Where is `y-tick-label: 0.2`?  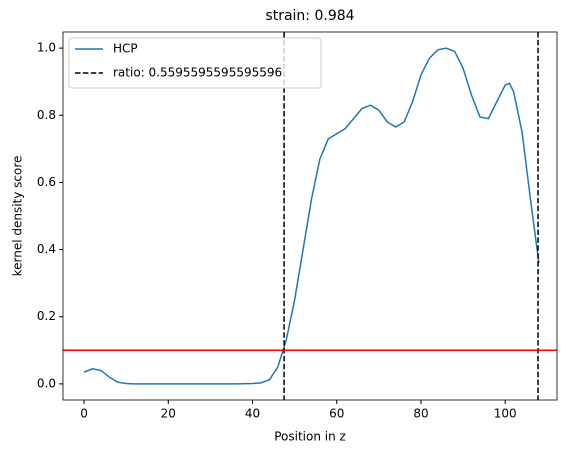
y-tick-label: 0.2 is located at coordinates (46, 316).